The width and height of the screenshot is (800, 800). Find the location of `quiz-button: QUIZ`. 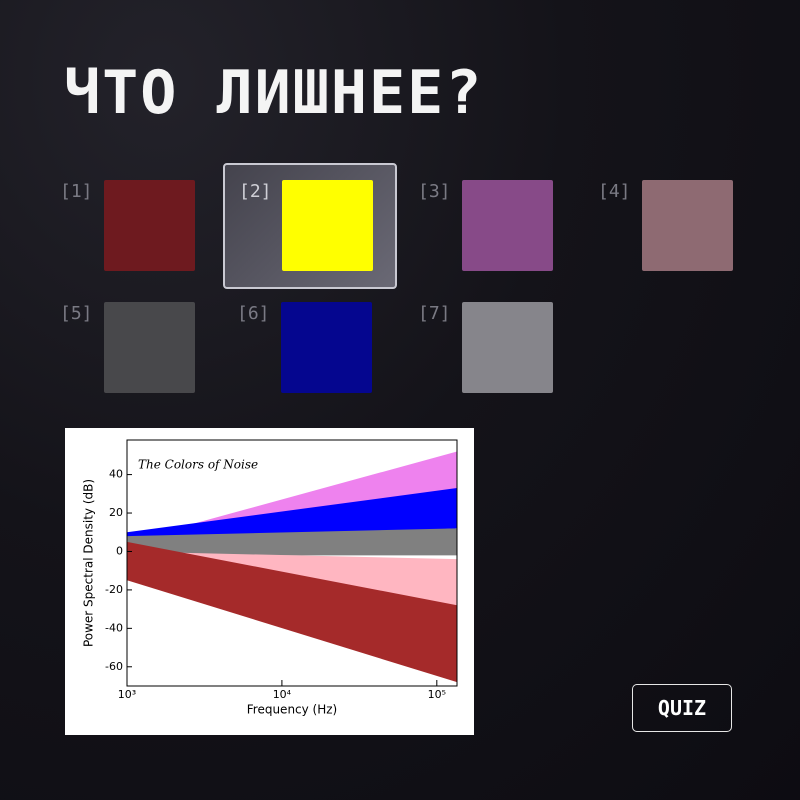

quiz-button: QUIZ is located at coordinates (682, 708).